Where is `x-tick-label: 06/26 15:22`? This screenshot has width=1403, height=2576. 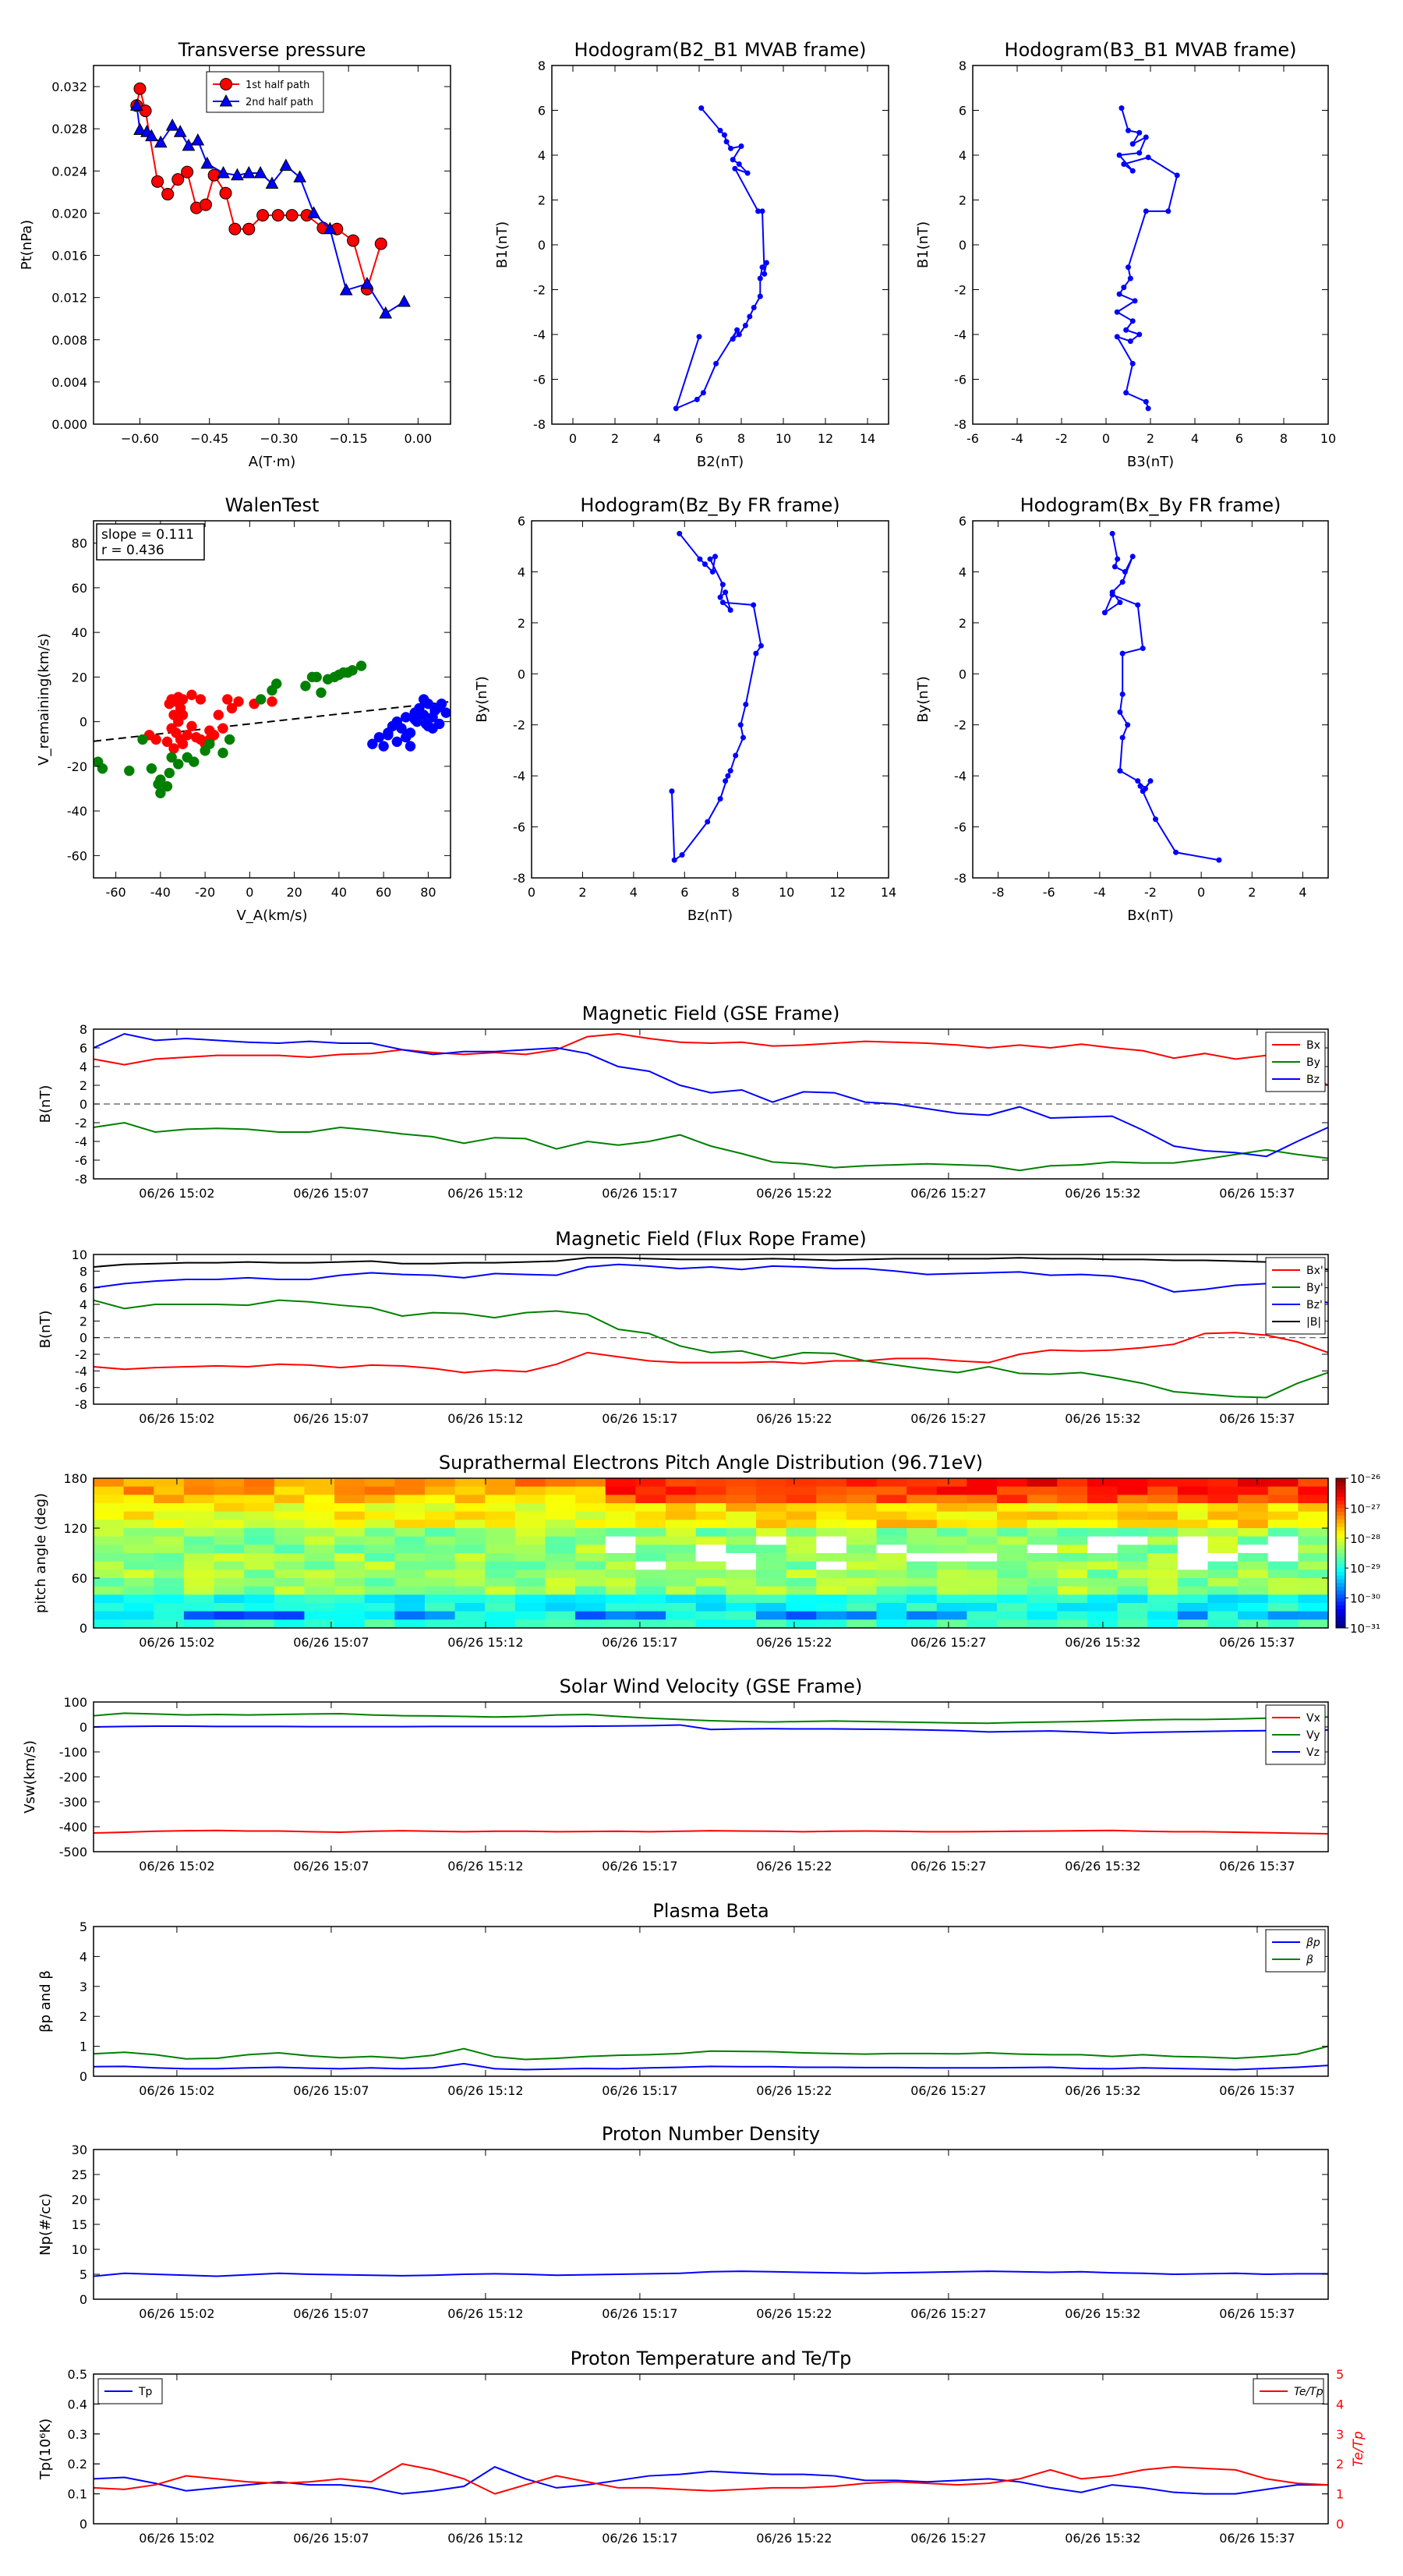
x-tick-label: 06/26 15:22 is located at coordinates (794, 1642).